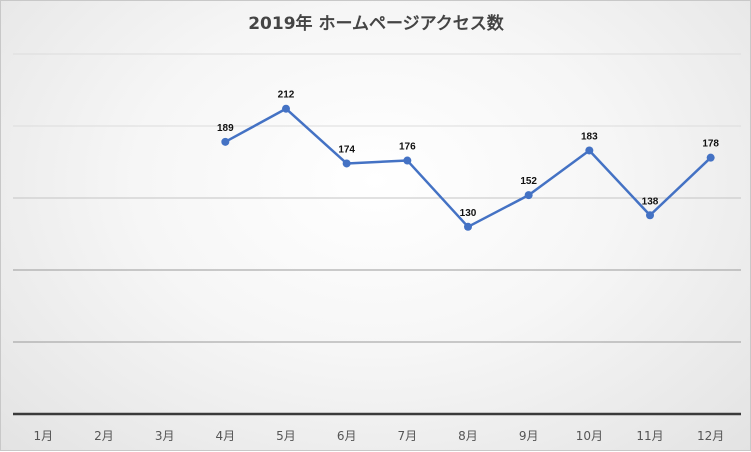 Image resolution: width=751 pixels, height=452 pixels. Describe the element at coordinates (710, 436) in the screenshot. I see `x-tick-label: 12月` at that location.